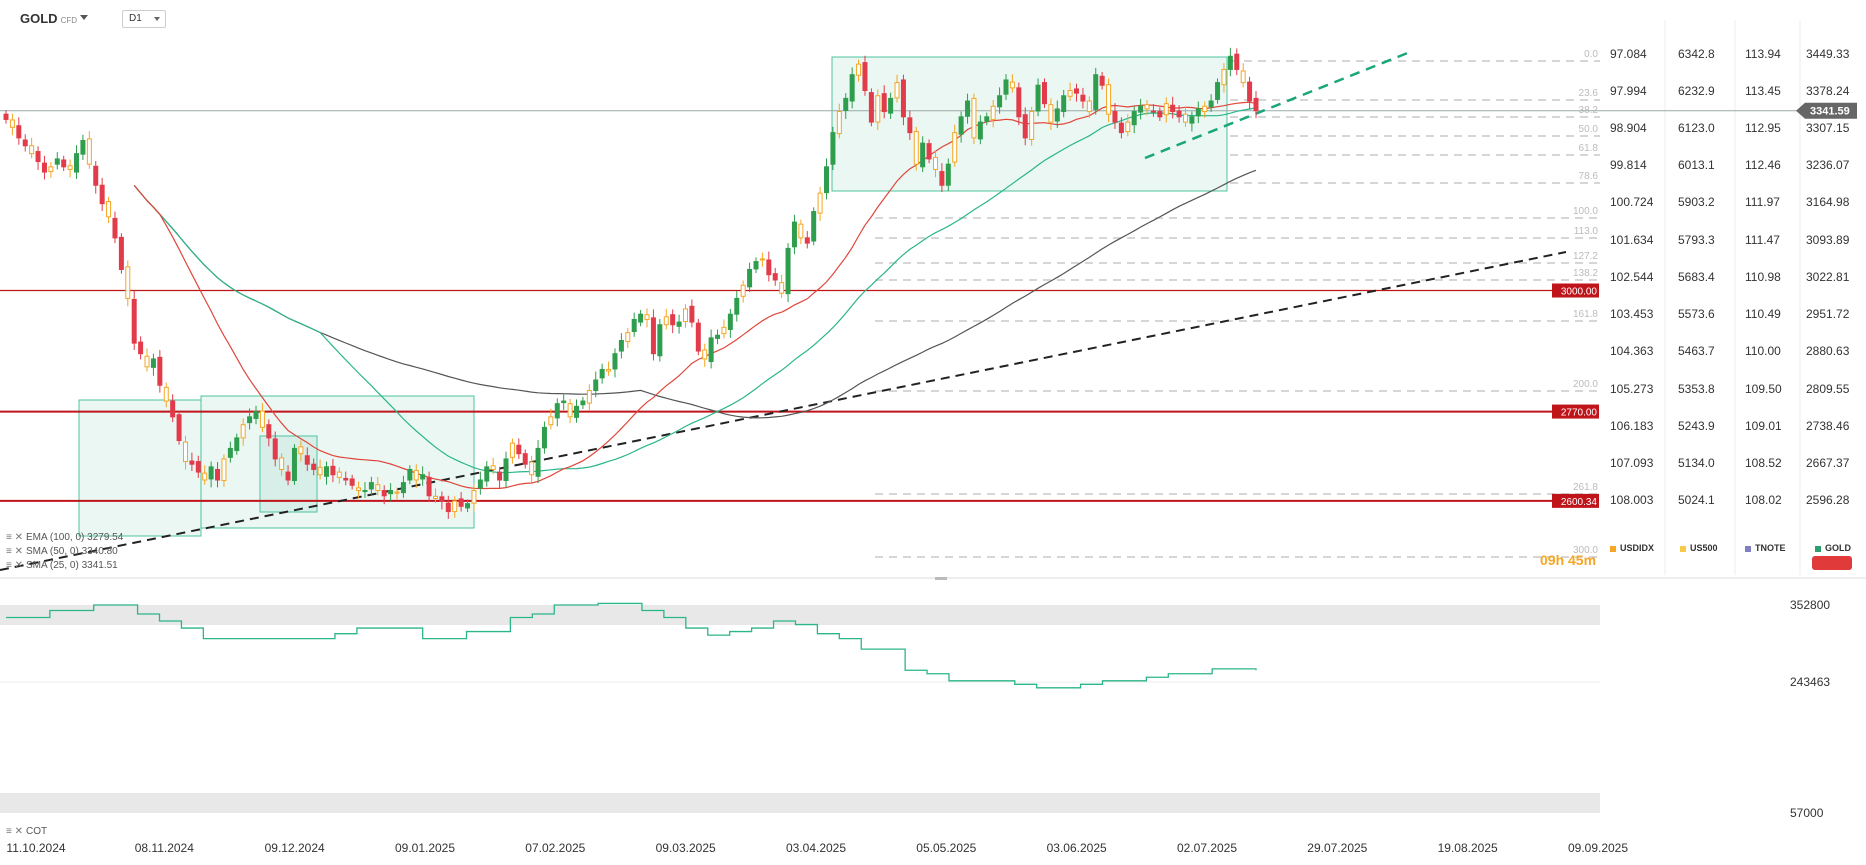 This screenshot has height=865, width=1866. I want to click on scale-value-gold: 3307.15, so click(1828, 128).